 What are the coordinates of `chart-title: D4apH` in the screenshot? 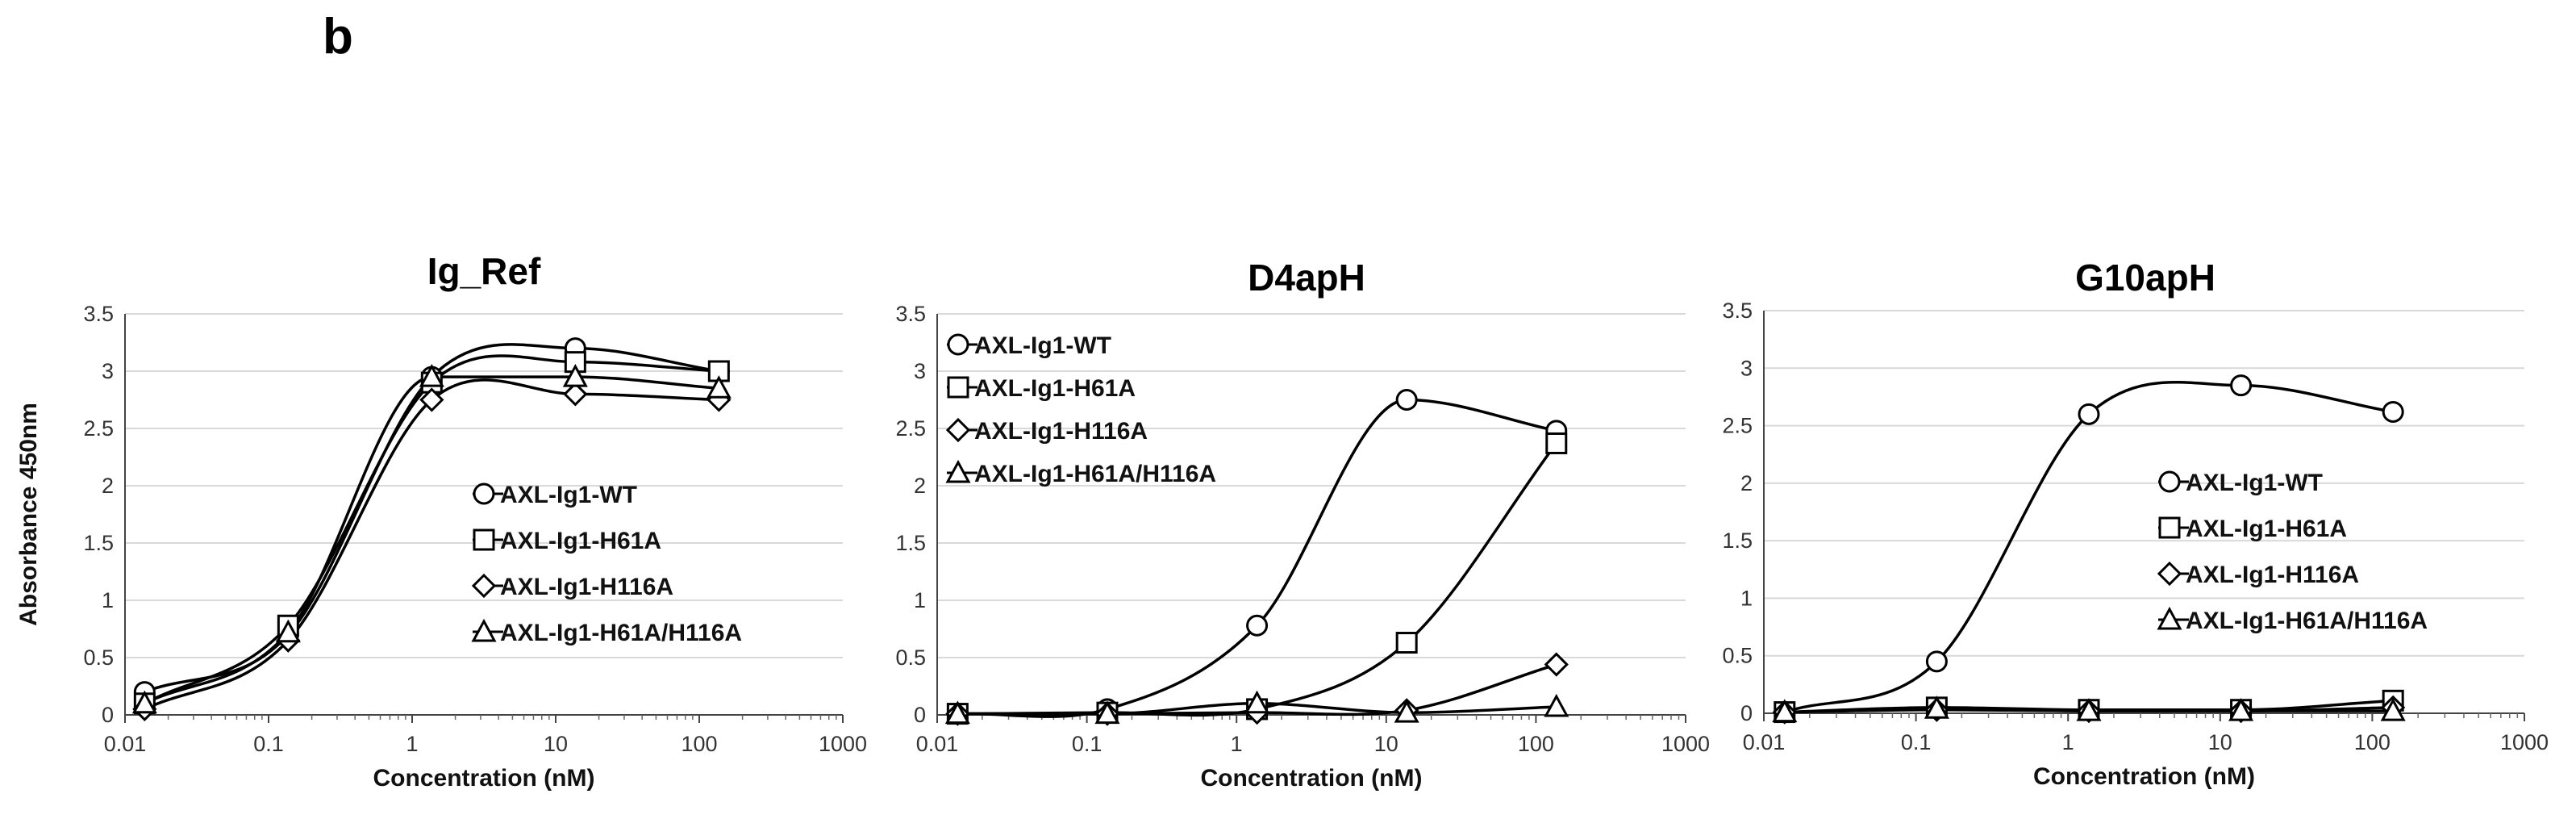 It's located at (1306, 278).